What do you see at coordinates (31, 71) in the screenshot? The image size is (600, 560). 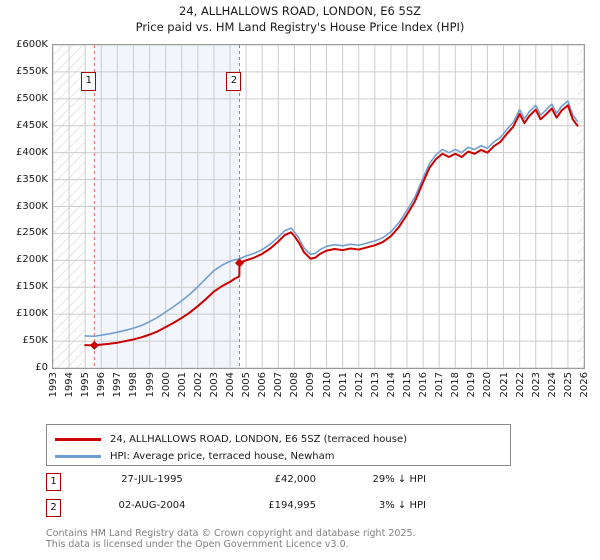 I see `y-tick-label: £550K` at bounding box center [31, 71].